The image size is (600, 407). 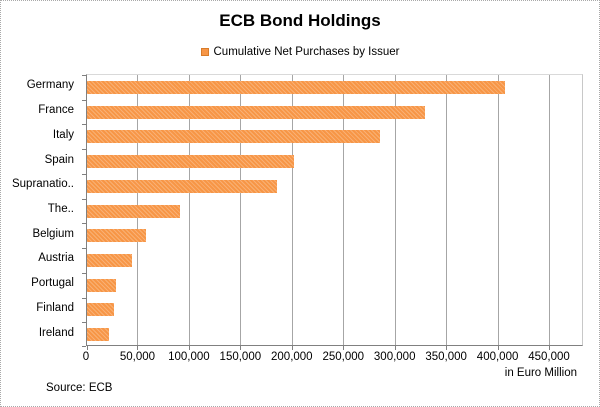 I want to click on category-label: Finland, so click(x=55, y=307).